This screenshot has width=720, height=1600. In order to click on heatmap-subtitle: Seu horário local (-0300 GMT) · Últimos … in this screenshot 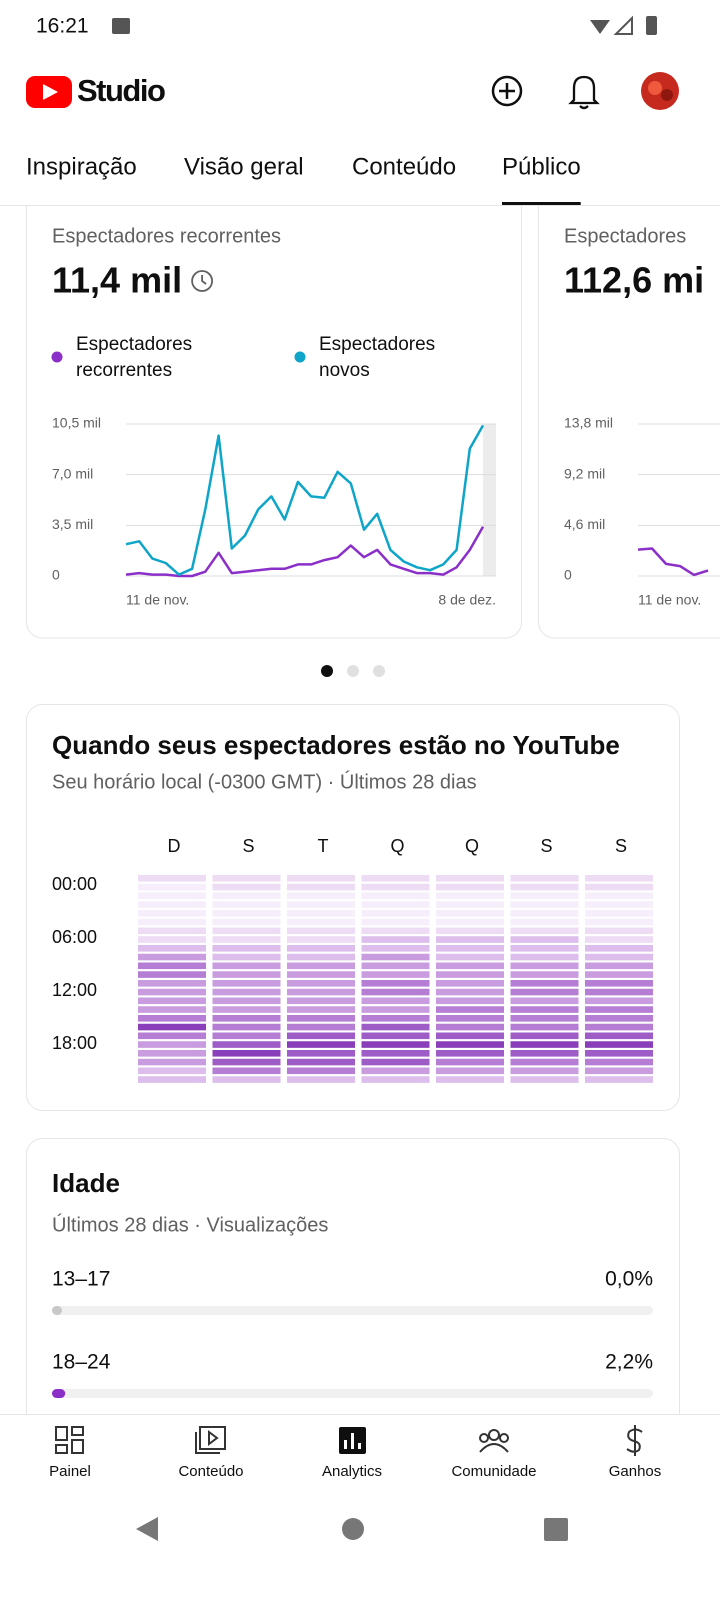, I will do `click(264, 781)`.